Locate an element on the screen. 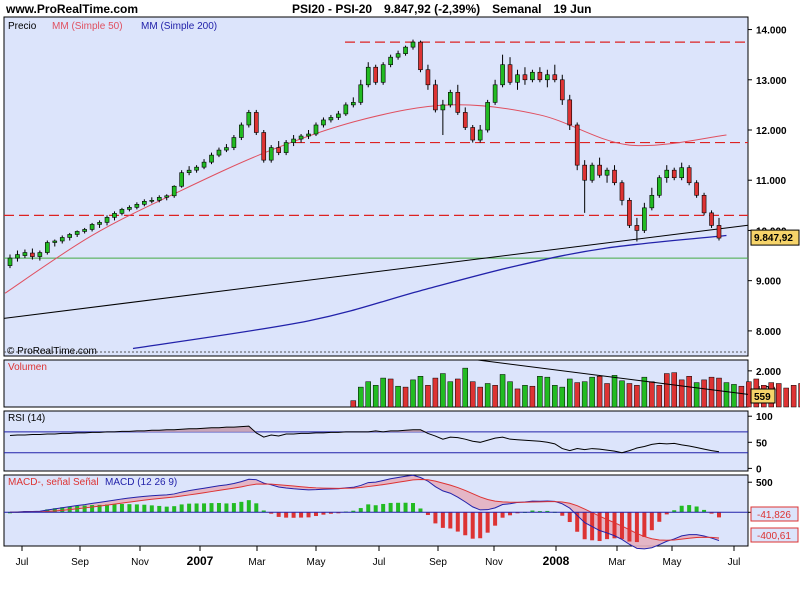 The image size is (800, 600). watermark: © ProRealTime.com is located at coordinates (52, 351).